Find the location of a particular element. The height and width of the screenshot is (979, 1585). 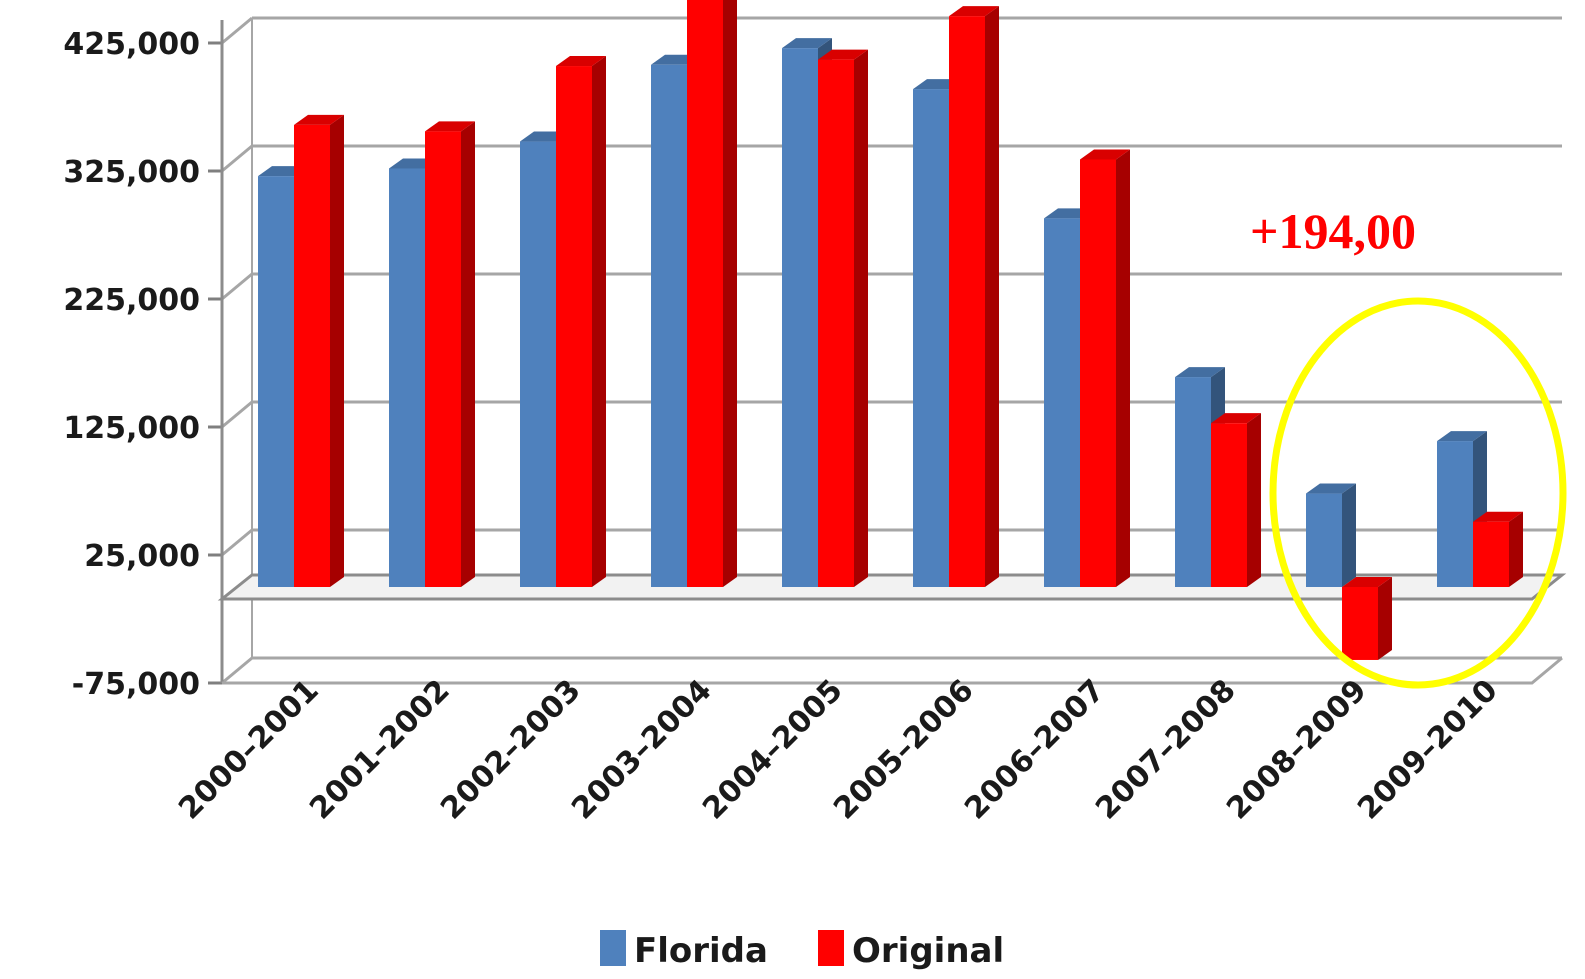

annotation: +194,00 is located at coordinates (1408, 446).